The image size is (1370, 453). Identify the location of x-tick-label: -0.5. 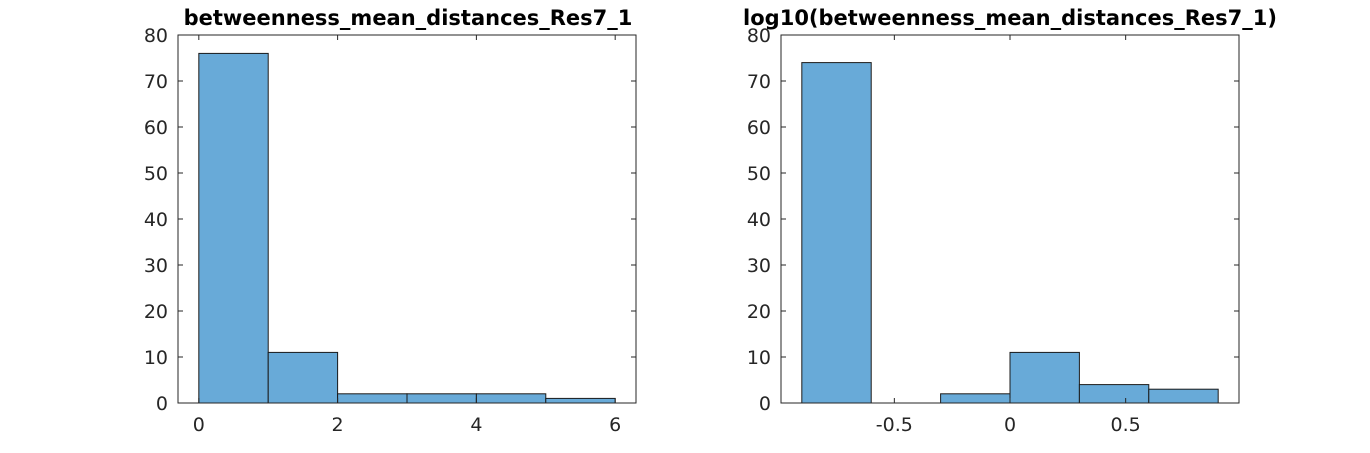
(894, 425).